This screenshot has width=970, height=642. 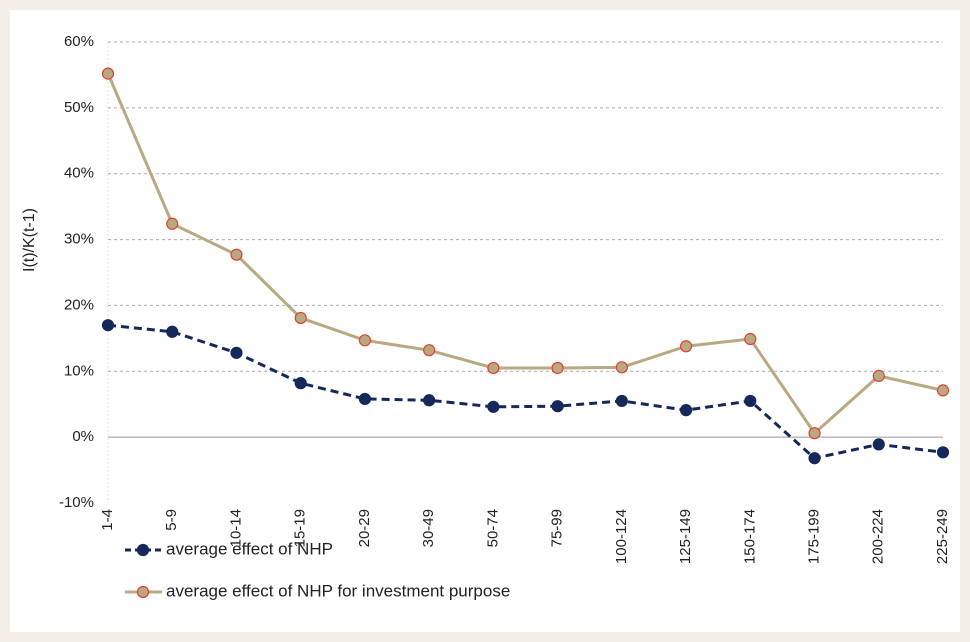 I want to click on x-tick-label: 1-4, so click(x=107, y=520).